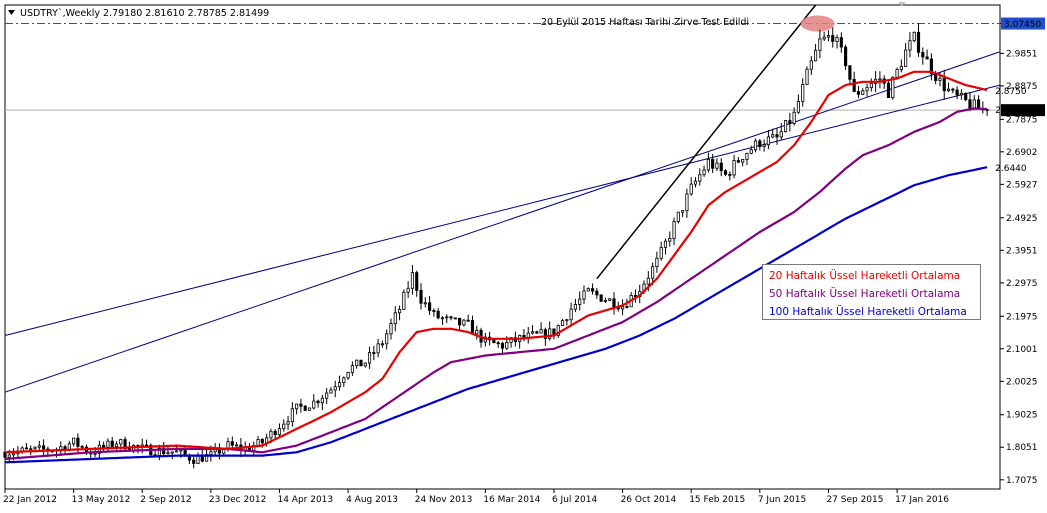 The height and width of the screenshot is (513, 1047). What do you see at coordinates (165, 500) in the screenshot?
I see `x-tick-label: 2 Sep 2012` at bounding box center [165, 500].